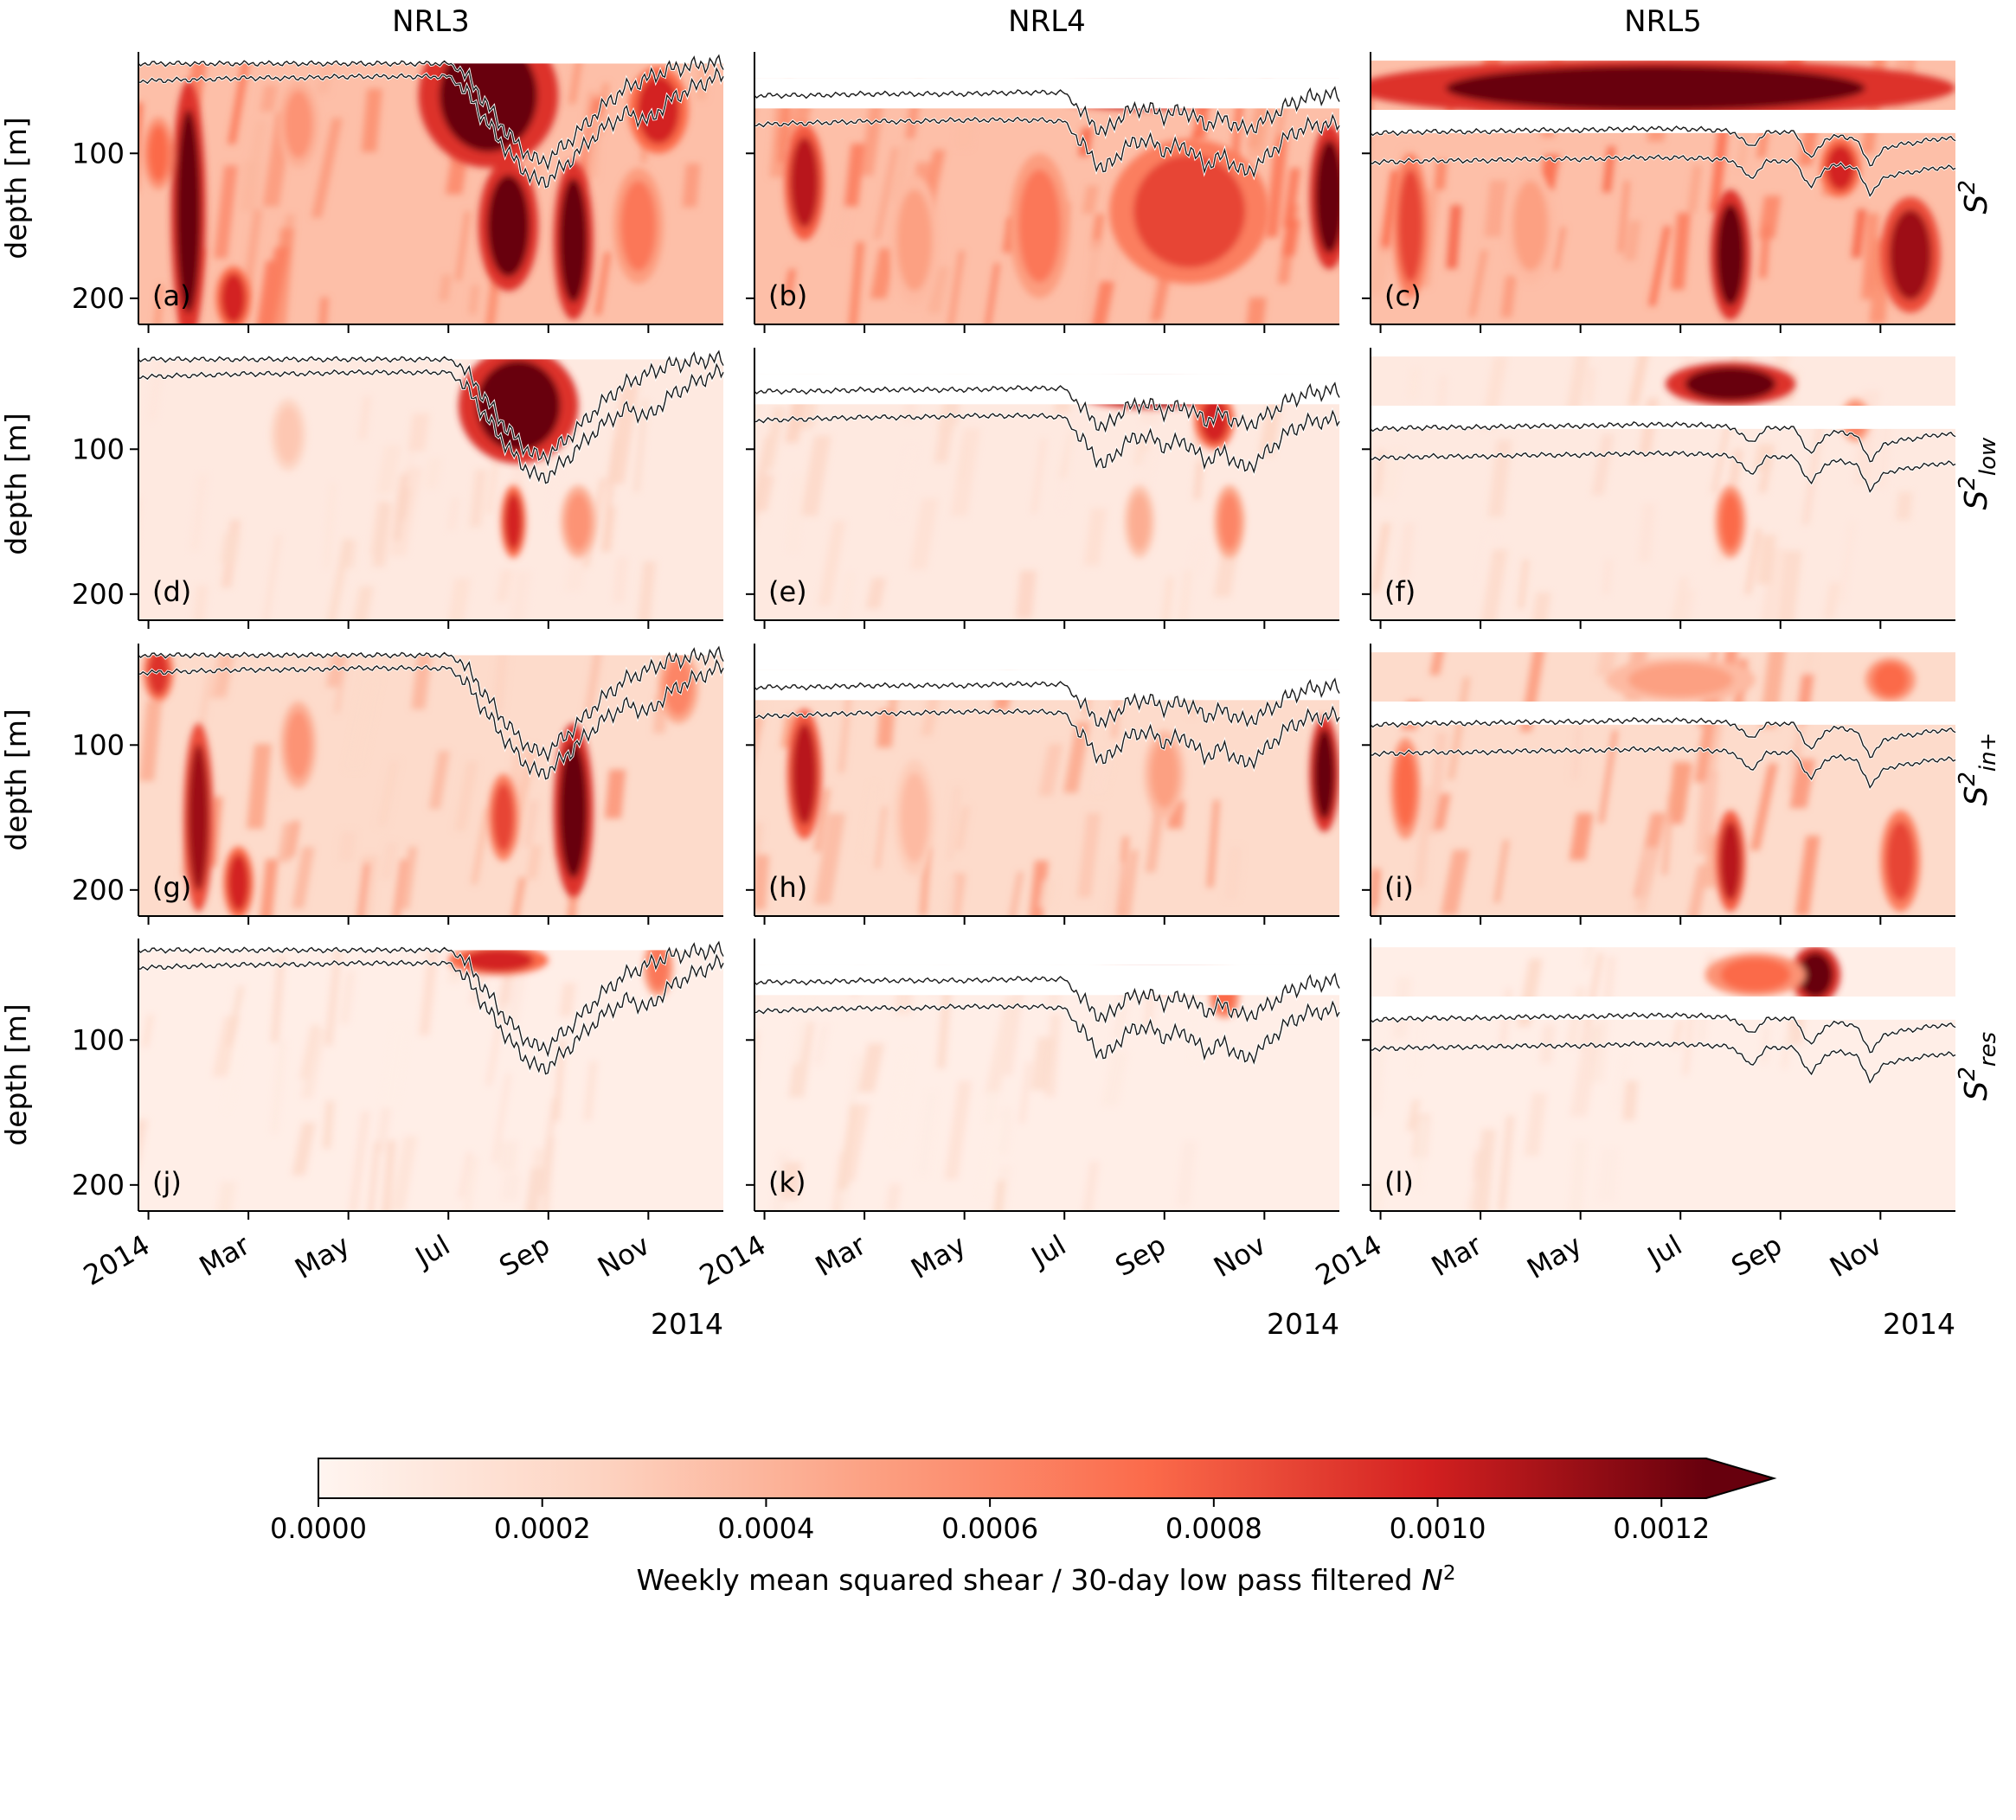  What do you see at coordinates (1661, 1528) in the screenshot?
I see `colorbar-tick-label: 0.0012` at bounding box center [1661, 1528].